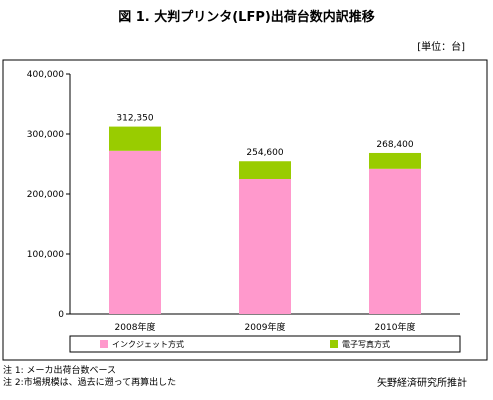 The height and width of the screenshot is (400, 493). Describe the element at coordinates (422, 383) in the screenshot. I see `source-credit: 矢野経済研究所推計` at that location.